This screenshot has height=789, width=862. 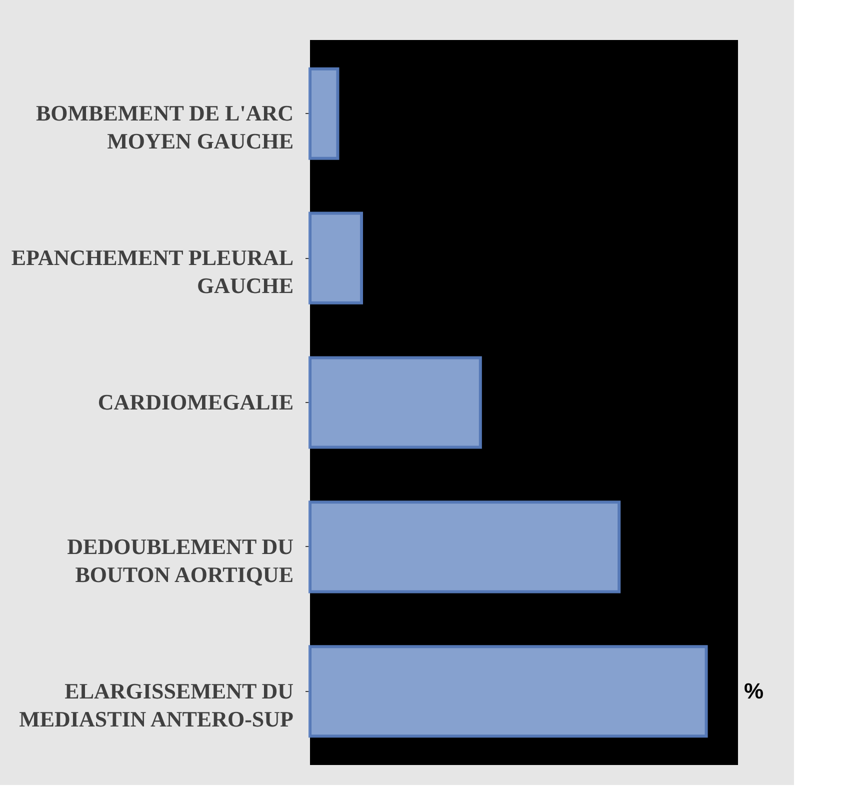 I want to click on y-tick-label: ELARGISSEMENT DU MEDIASTIN ANTERO-SUP, so click(x=156, y=705).